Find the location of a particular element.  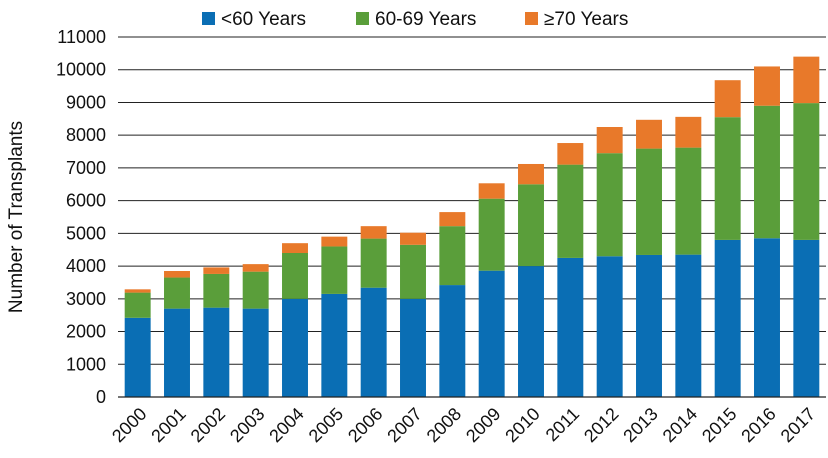

x-tick-label: 2015 is located at coordinates (719, 425).